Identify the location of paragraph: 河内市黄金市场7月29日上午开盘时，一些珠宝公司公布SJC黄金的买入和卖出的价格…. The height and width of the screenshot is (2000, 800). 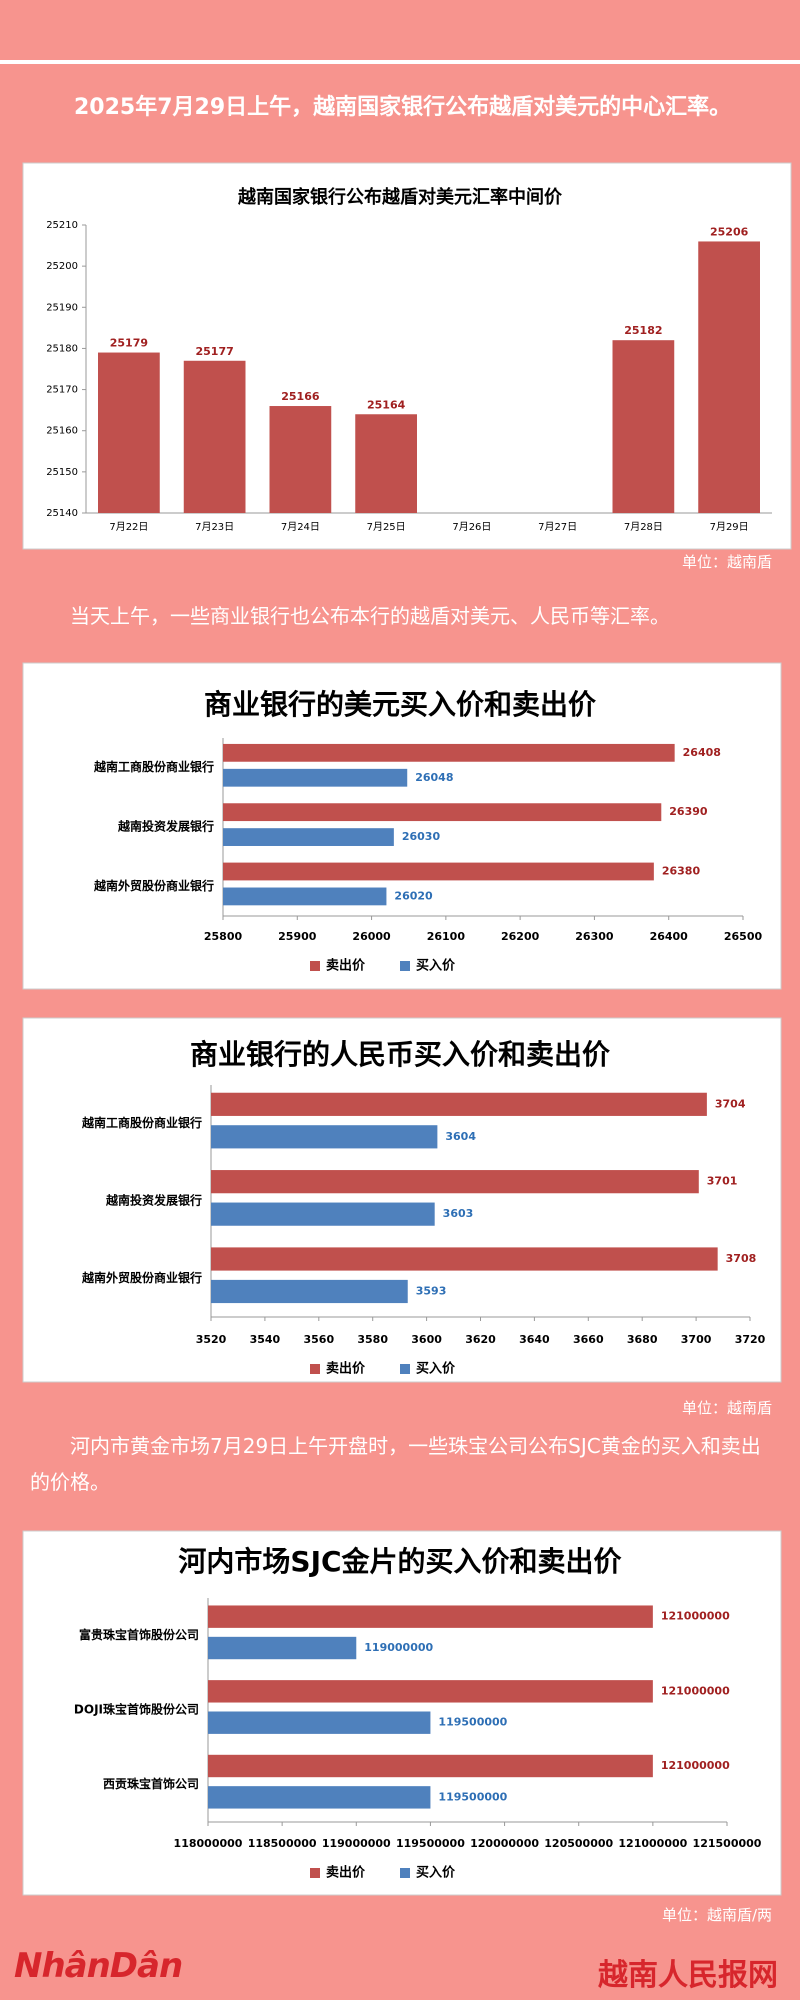
(395, 1464).